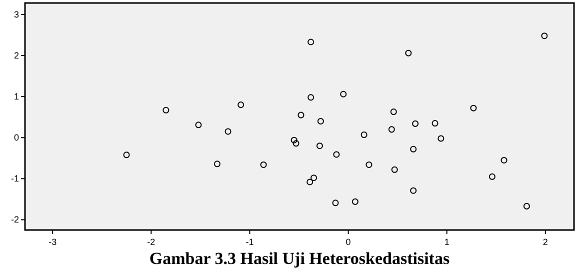 This screenshot has width=582, height=270. Describe the element at coordinates (447, 242) in the screenshot. I see `x-tick-label: 1` at that location.